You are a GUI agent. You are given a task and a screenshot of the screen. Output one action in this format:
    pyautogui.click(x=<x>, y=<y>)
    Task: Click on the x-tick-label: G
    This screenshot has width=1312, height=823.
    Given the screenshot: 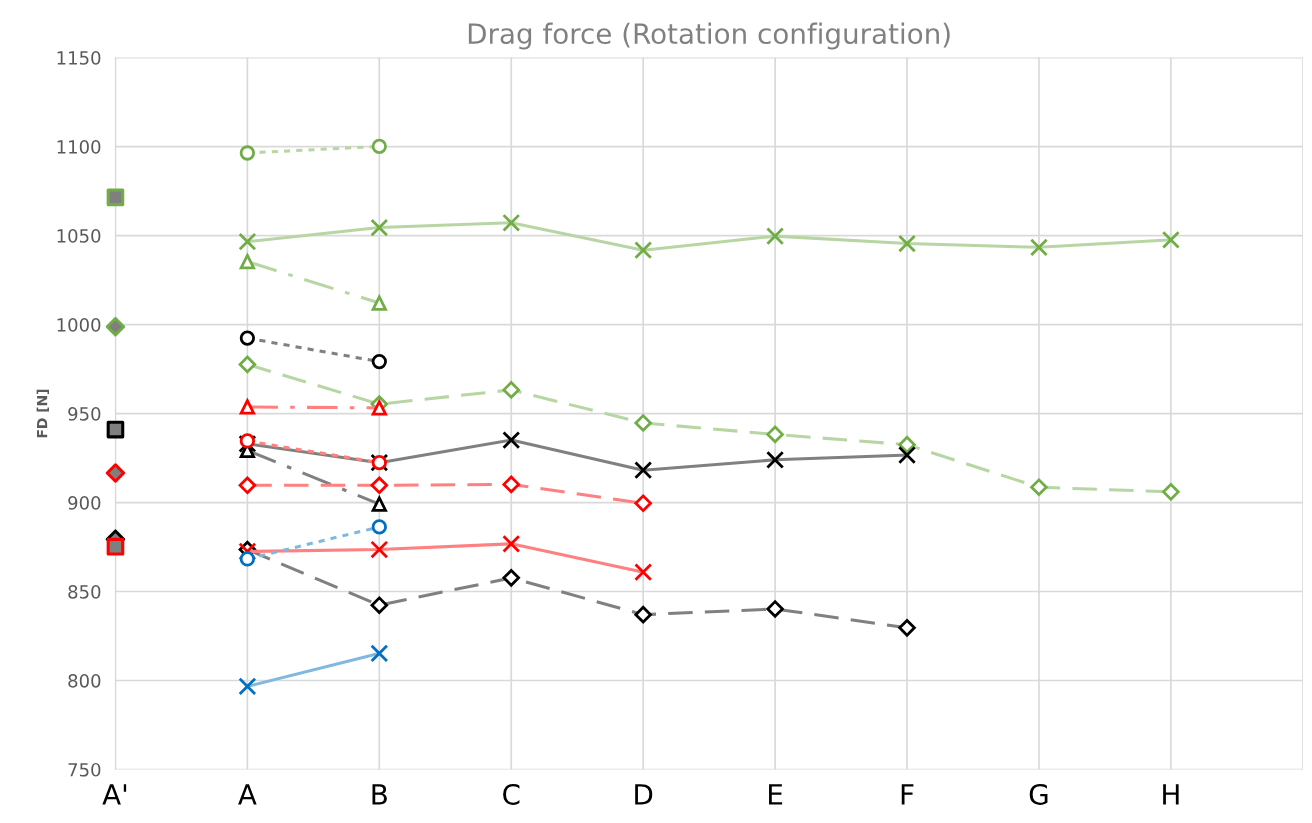 What is the action you would take?
    pyautogui.click(x=1038, y=794)
    